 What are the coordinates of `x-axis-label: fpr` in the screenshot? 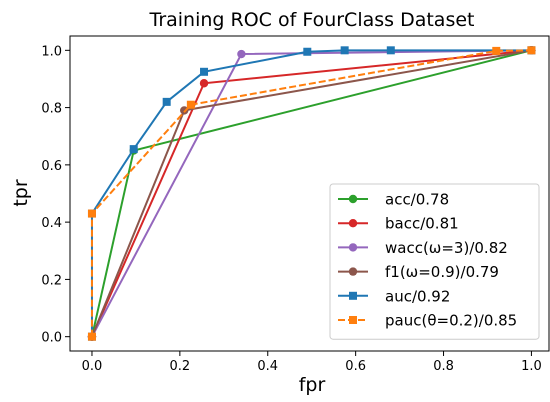 It's located at (312, 385).